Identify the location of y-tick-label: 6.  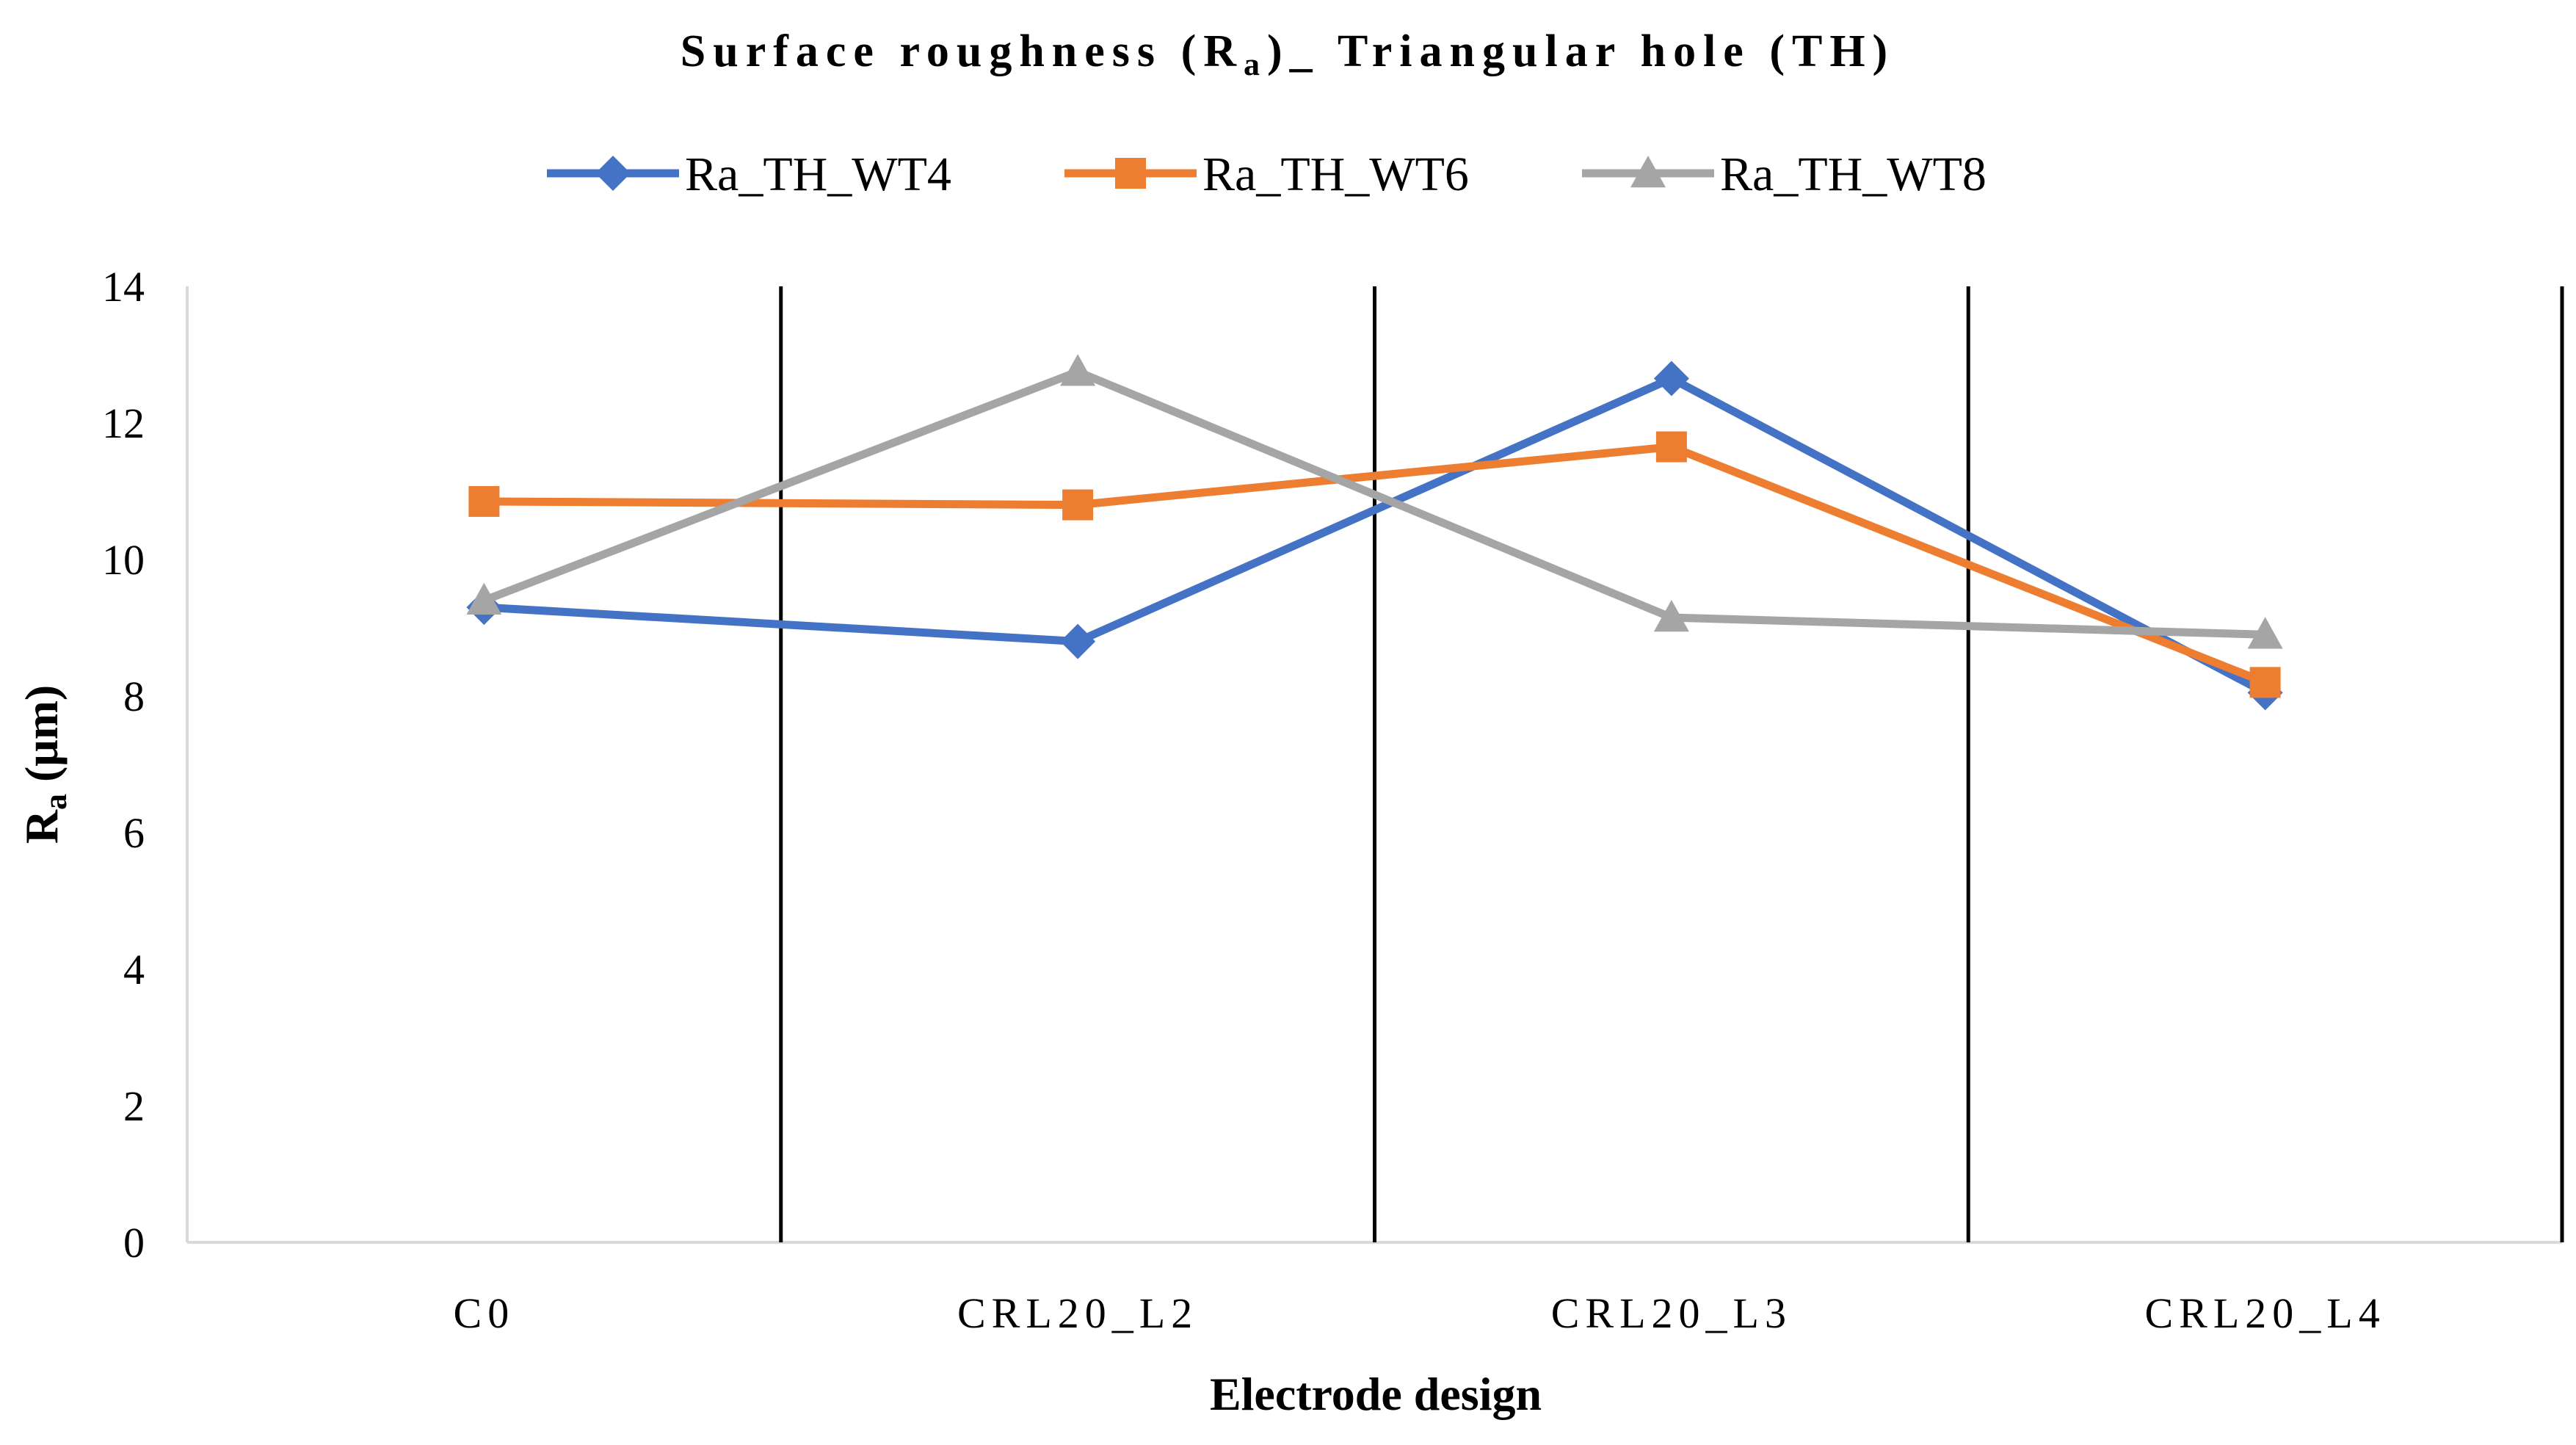
(134, 833).